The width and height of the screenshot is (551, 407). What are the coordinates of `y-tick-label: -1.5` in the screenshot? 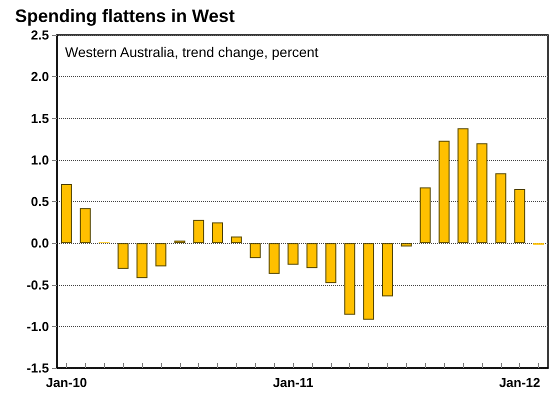 It's located at (37, 368).